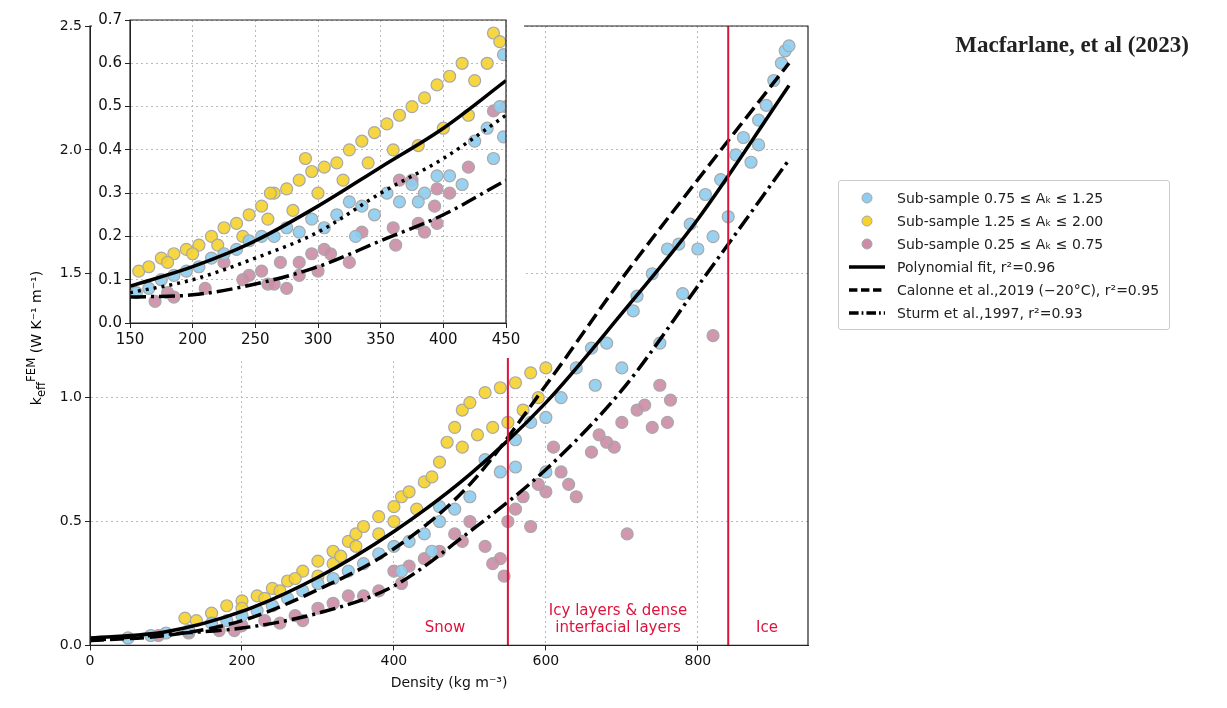  Describe the element at coordinates (380, 338) in the screenshot. I see `x-tick-label: 350` at that location.